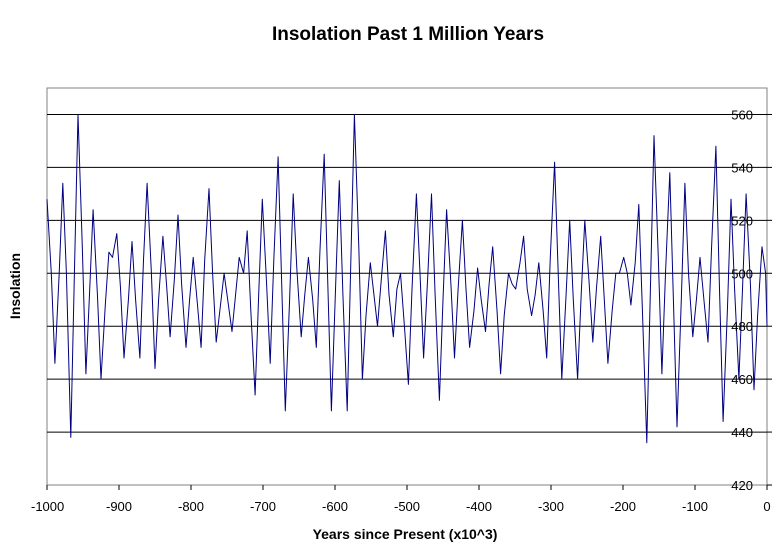 The width and height of the screenshot is (780, 549). I want to click on x-tick-label--200: -200, so click(623, 506).